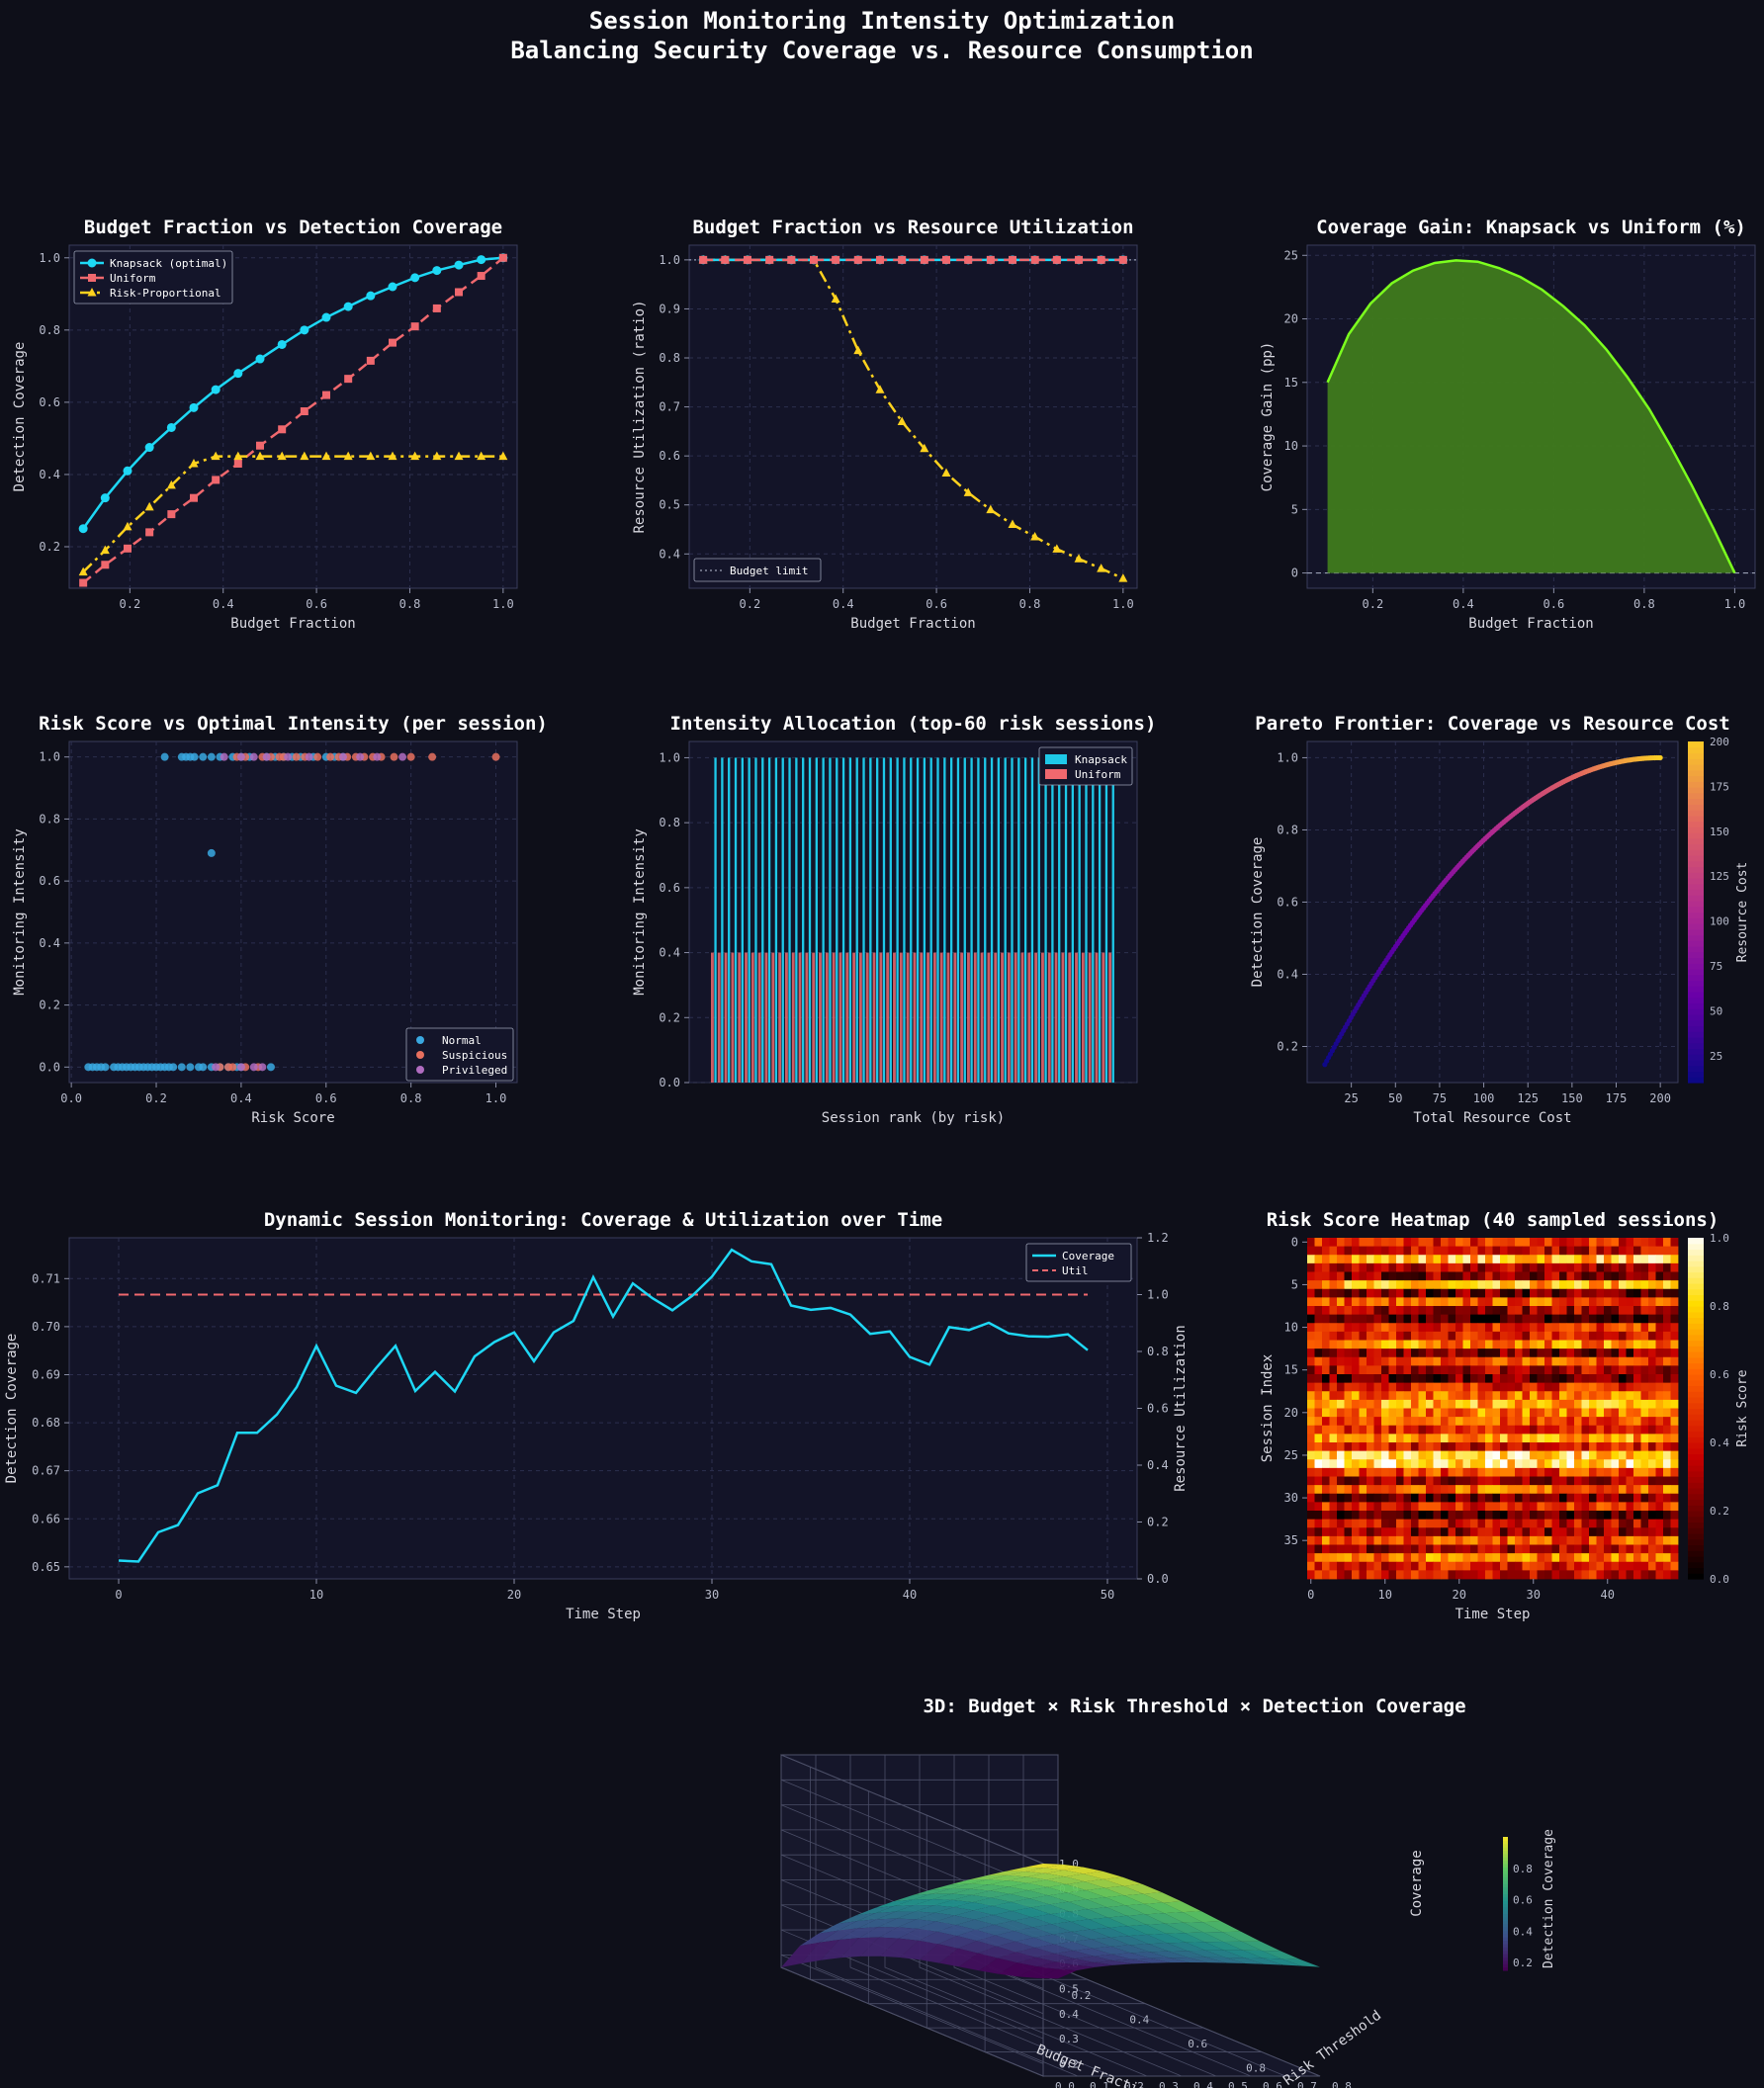  I want to click on legend-marker, so click(92, 263).